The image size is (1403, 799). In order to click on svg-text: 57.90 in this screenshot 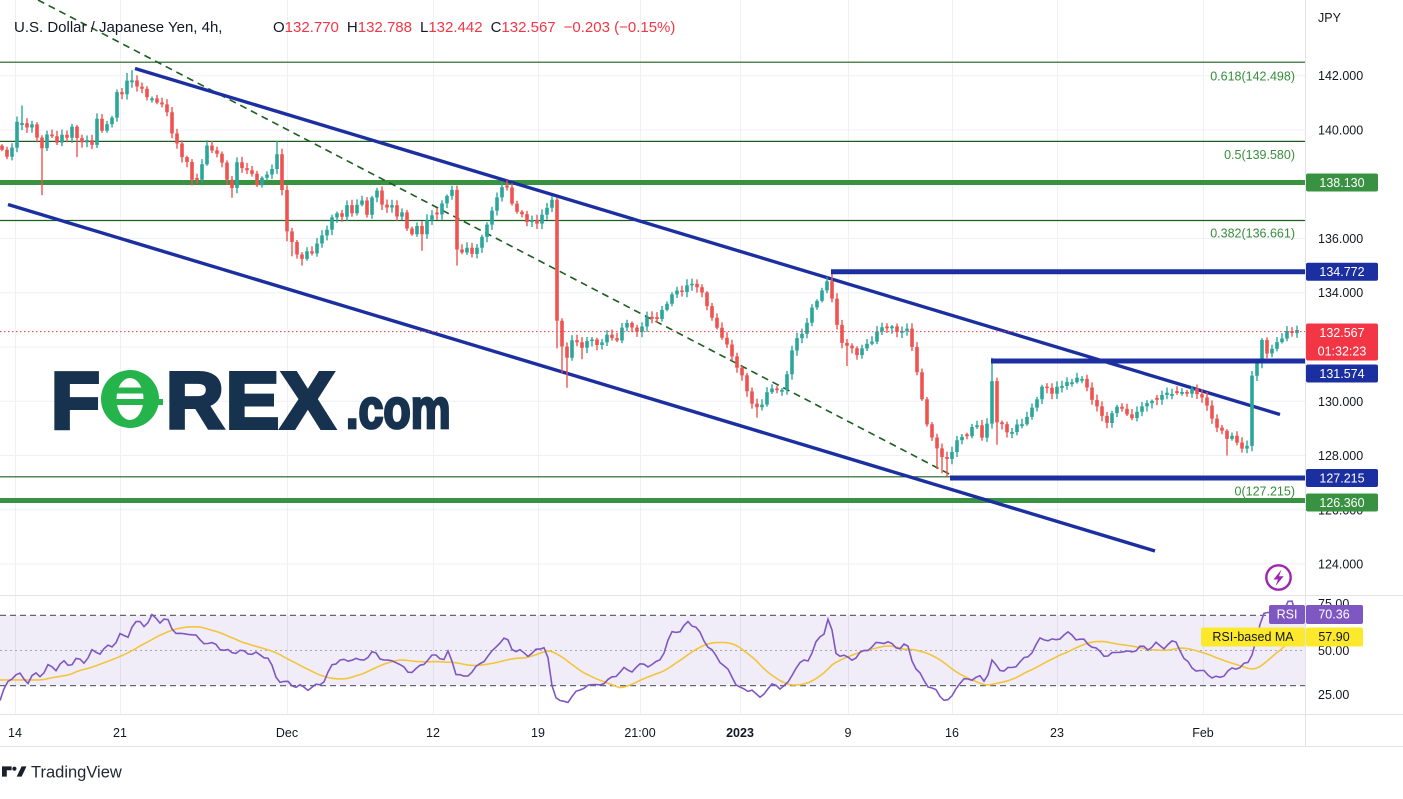, I will do `click(1333, 637)`.